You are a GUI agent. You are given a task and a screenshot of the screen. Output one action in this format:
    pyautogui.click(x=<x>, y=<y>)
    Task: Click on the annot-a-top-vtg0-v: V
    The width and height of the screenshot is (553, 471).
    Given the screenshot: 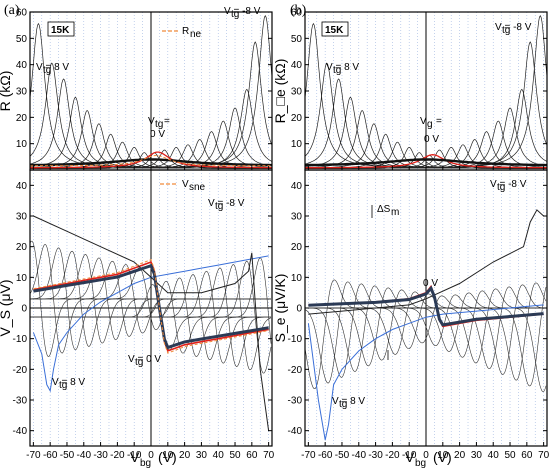 What is the action you would take?
    pyautogui.click(x=151, y=121)
    